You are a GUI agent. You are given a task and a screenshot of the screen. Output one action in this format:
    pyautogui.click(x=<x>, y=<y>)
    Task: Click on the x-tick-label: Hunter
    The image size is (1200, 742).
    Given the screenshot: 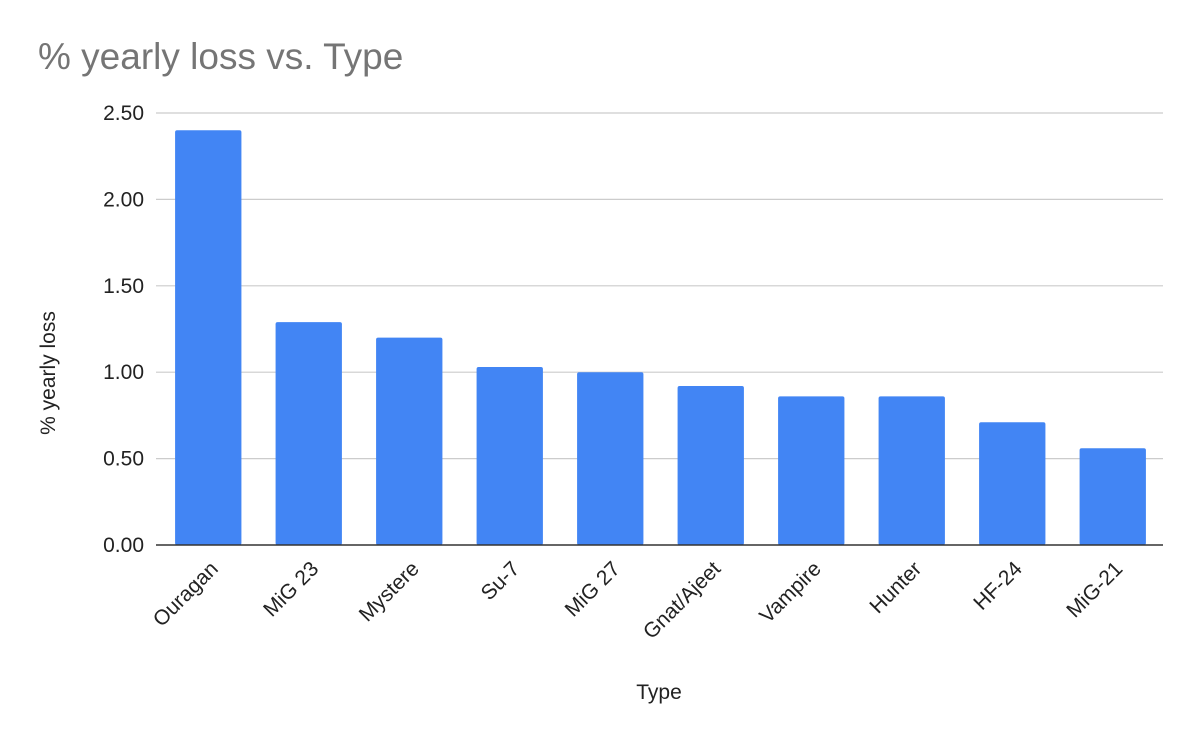 What is the action you would take?
    pyautogui.click(x=895, y=587)
    